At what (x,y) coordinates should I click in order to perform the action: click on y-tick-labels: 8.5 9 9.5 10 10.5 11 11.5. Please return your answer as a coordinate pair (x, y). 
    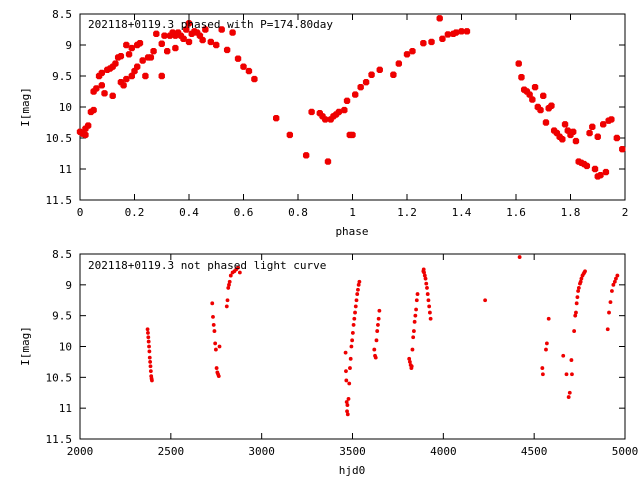
    Looking at the image, I should click on (59, 347).